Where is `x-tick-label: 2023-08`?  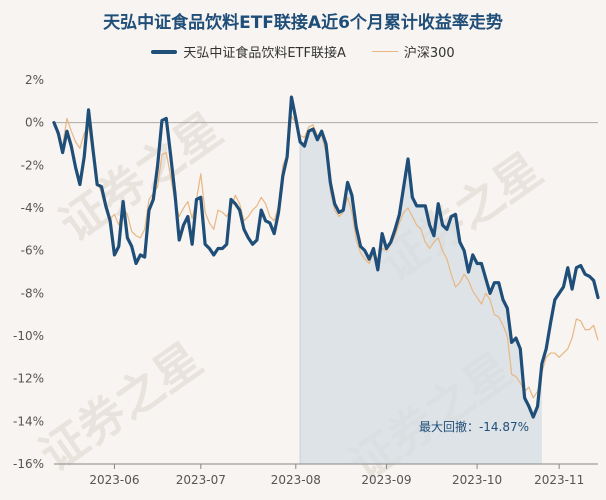
x-tick-label: 2023-08 is located at coordinates (296, 480).